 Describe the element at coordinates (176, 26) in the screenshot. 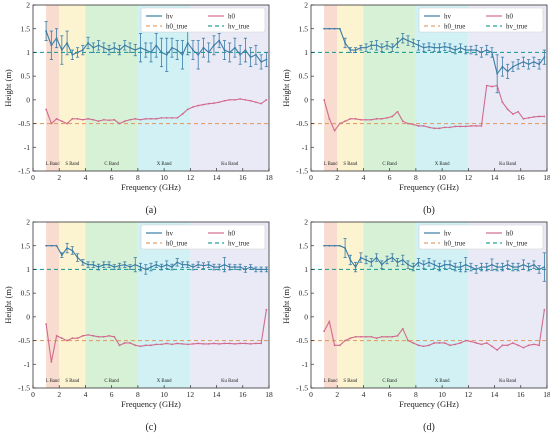

I see `legend-label: h0_true` at that location.